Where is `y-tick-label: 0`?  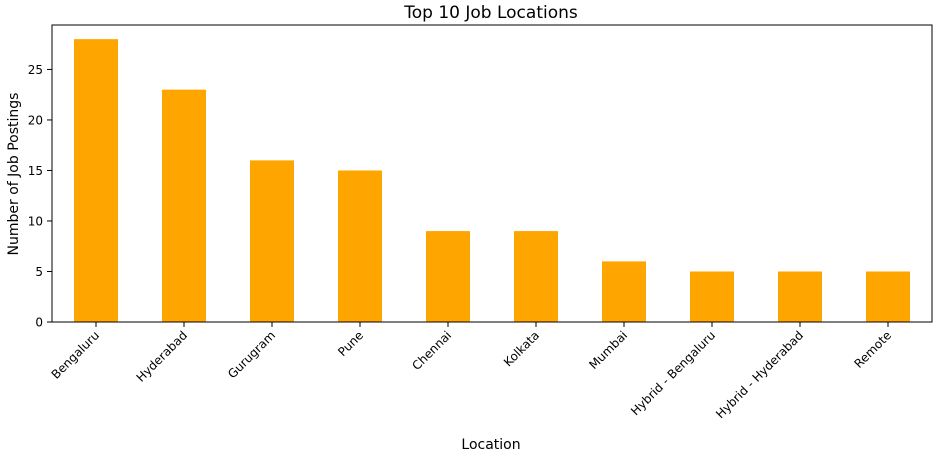
y-tick-label: 0 is located at coordinates (39, 323).